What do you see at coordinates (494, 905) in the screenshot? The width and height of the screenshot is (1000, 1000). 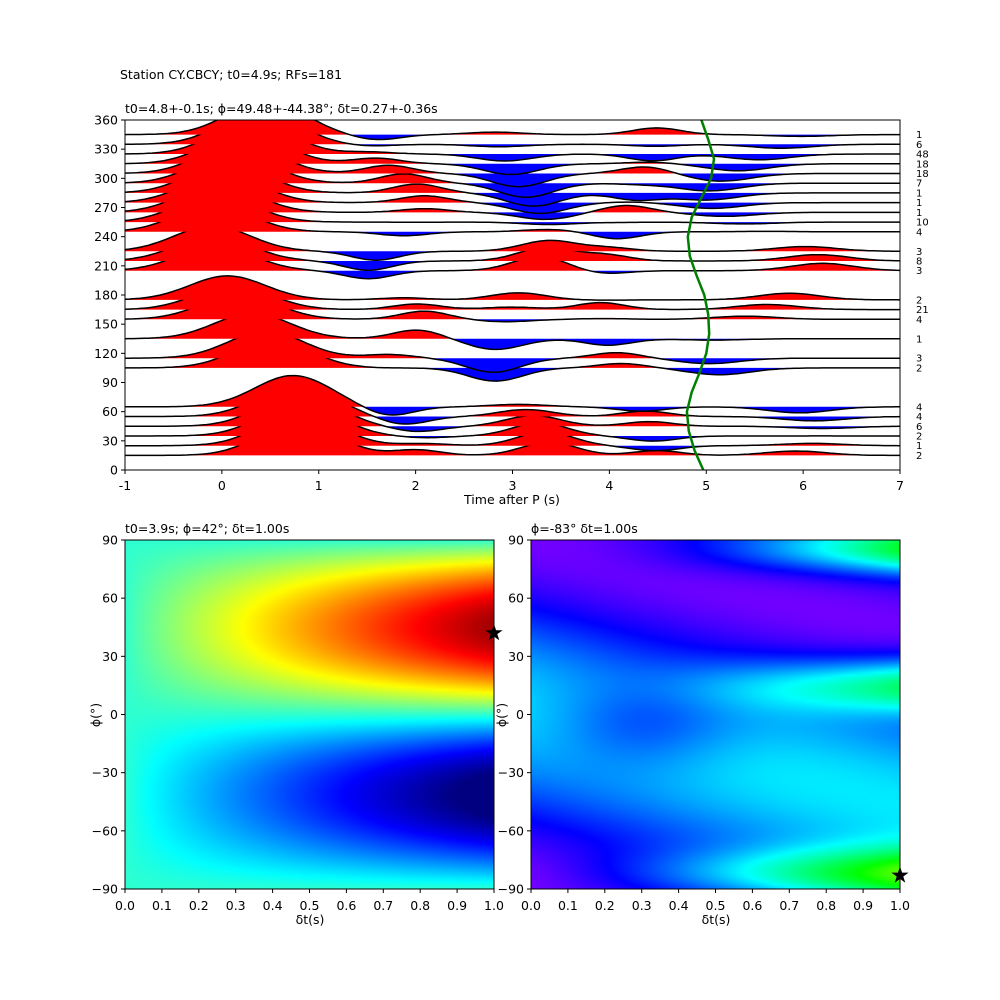 I see `energy-map-left-x-tick-label: 1.0` at bounding box center [494, 905].